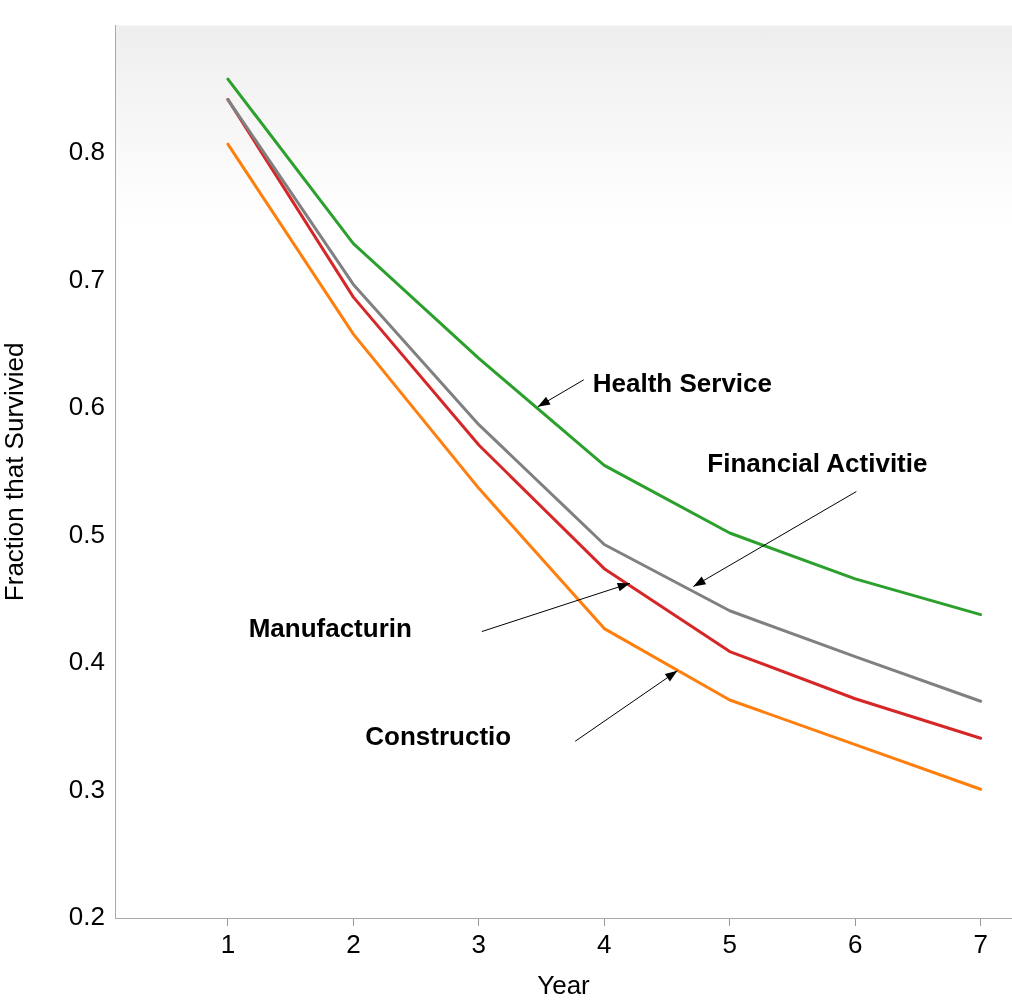  Describe the element at coordinates (330, 627) in the screenshot. I see `annotation: Manufacturin` at that location.